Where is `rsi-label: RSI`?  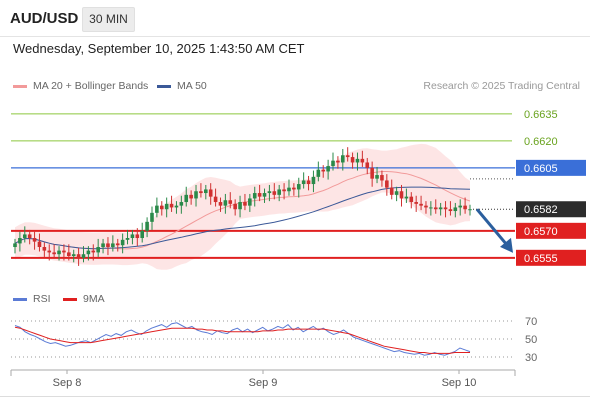 rsi-label: RSI is located at coordinates (42, 299).